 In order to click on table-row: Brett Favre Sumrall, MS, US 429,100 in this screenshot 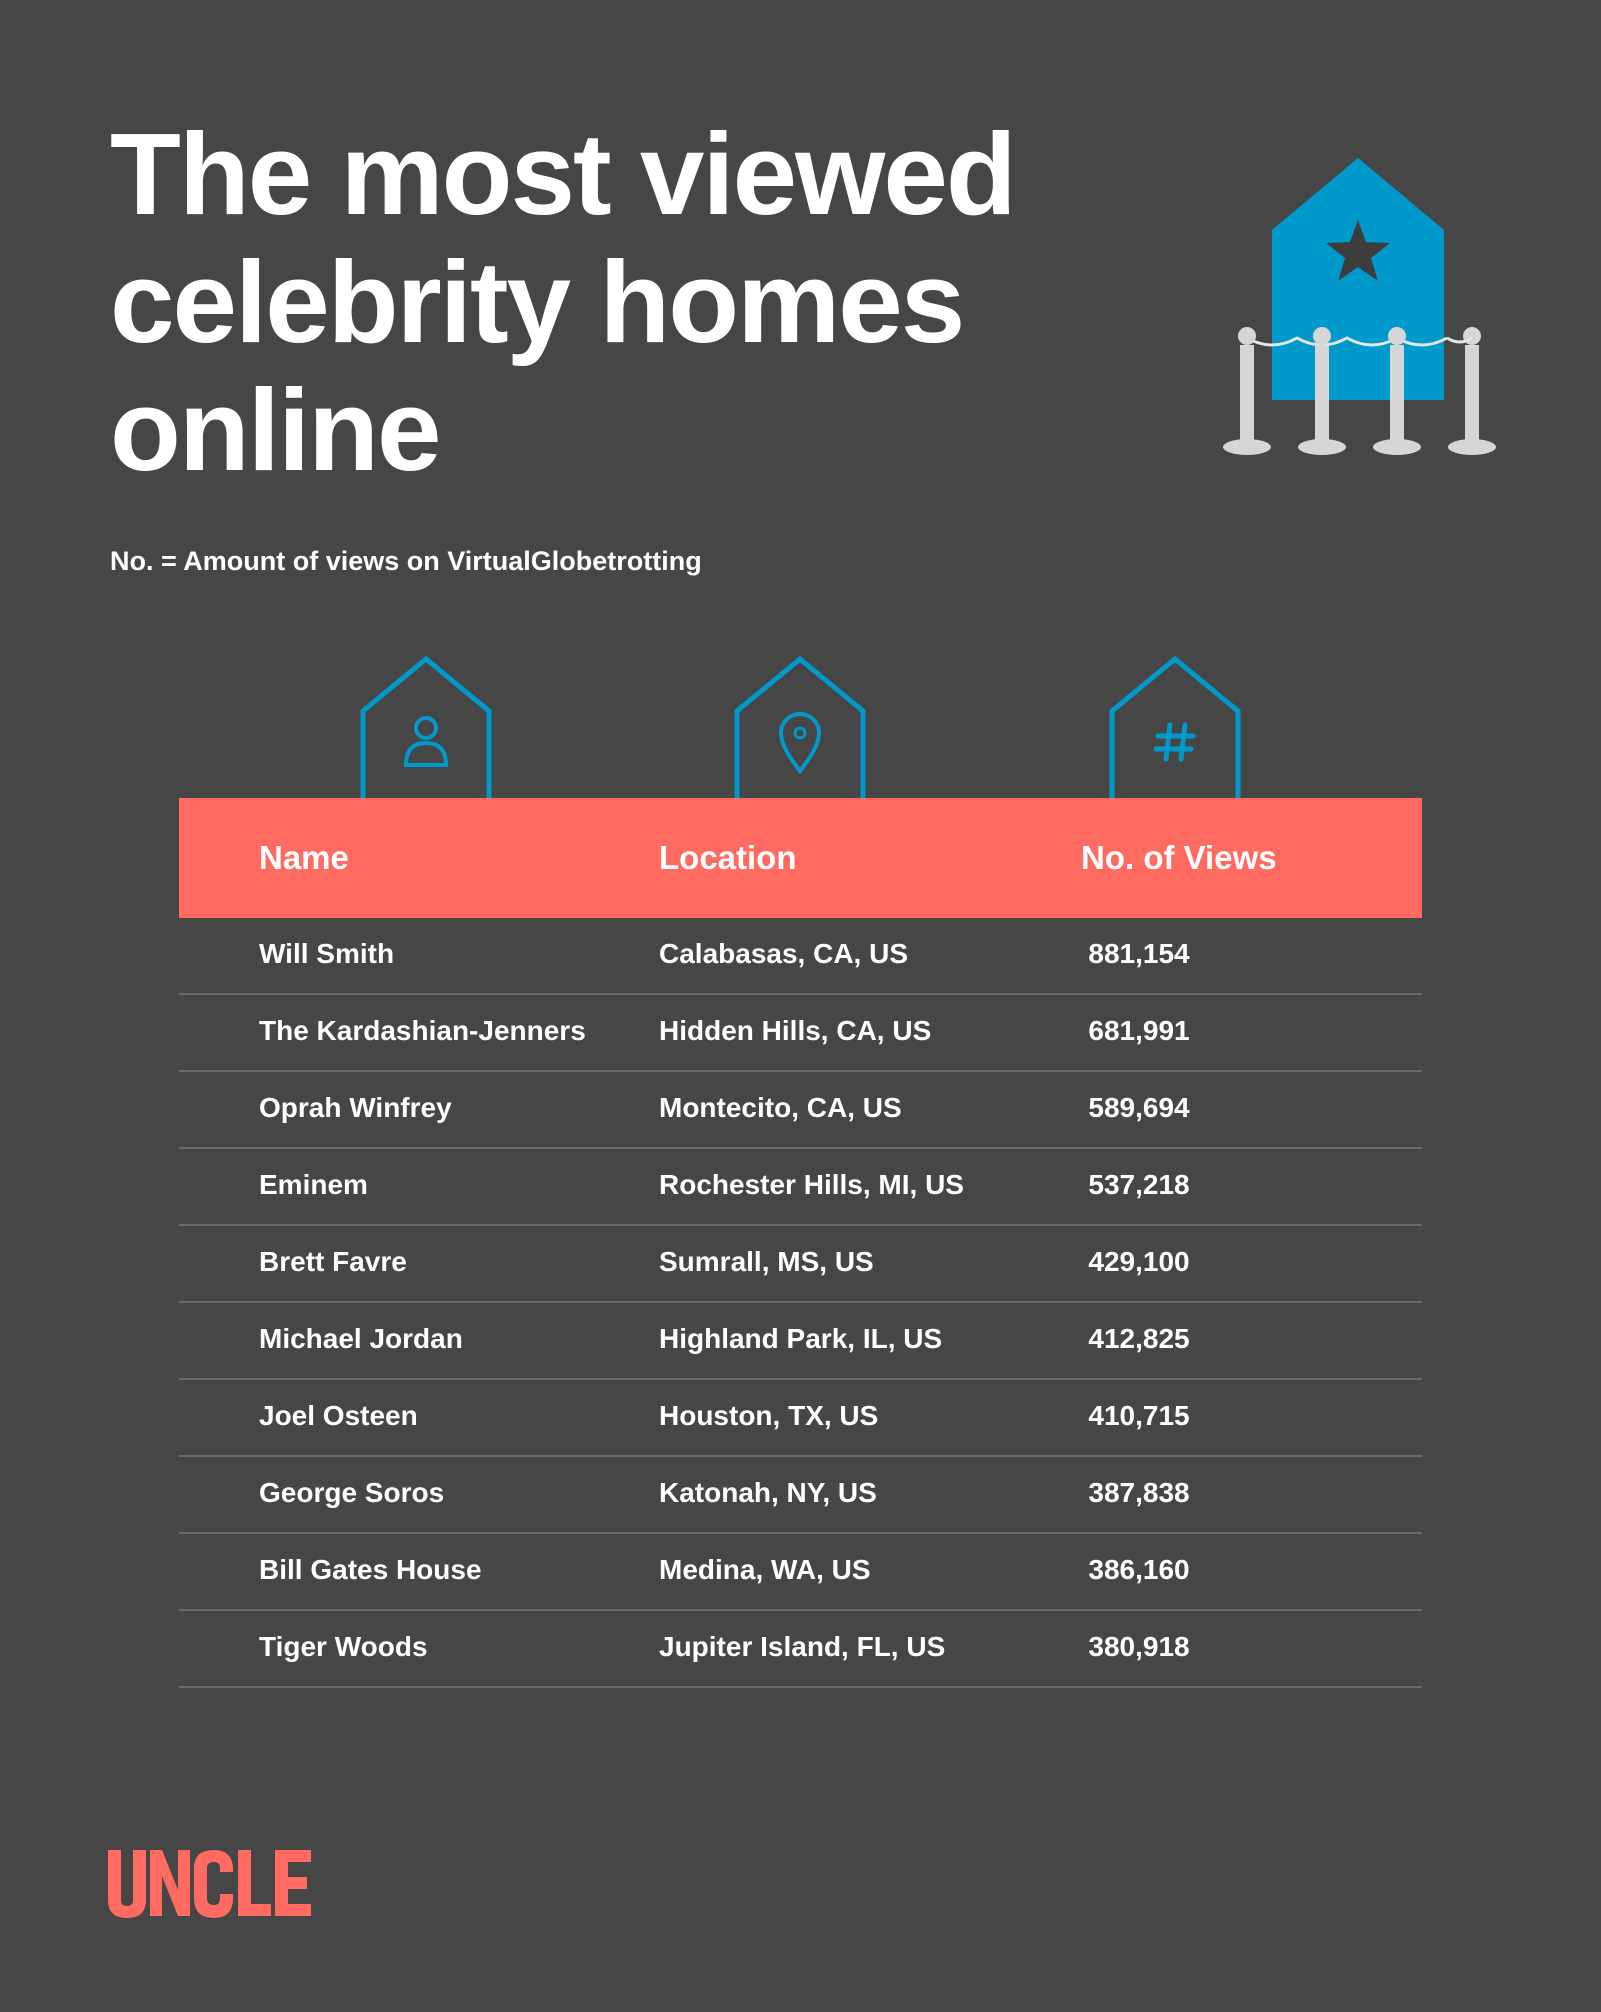, I will do `click(800, 1264)`.